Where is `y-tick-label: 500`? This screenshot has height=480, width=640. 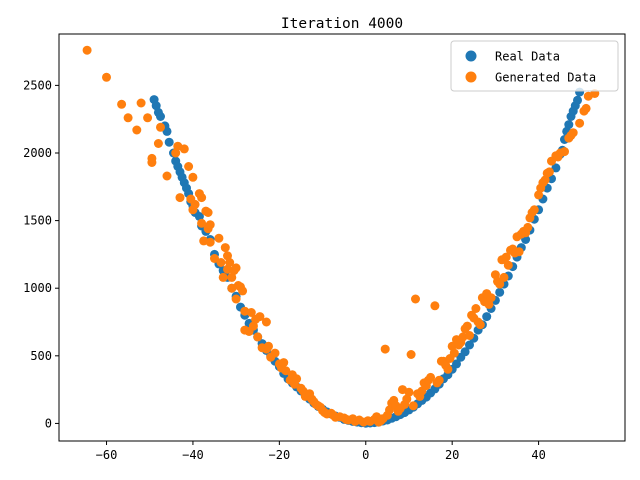 y-tick-label: 500 is located at coordinates (41, 356).